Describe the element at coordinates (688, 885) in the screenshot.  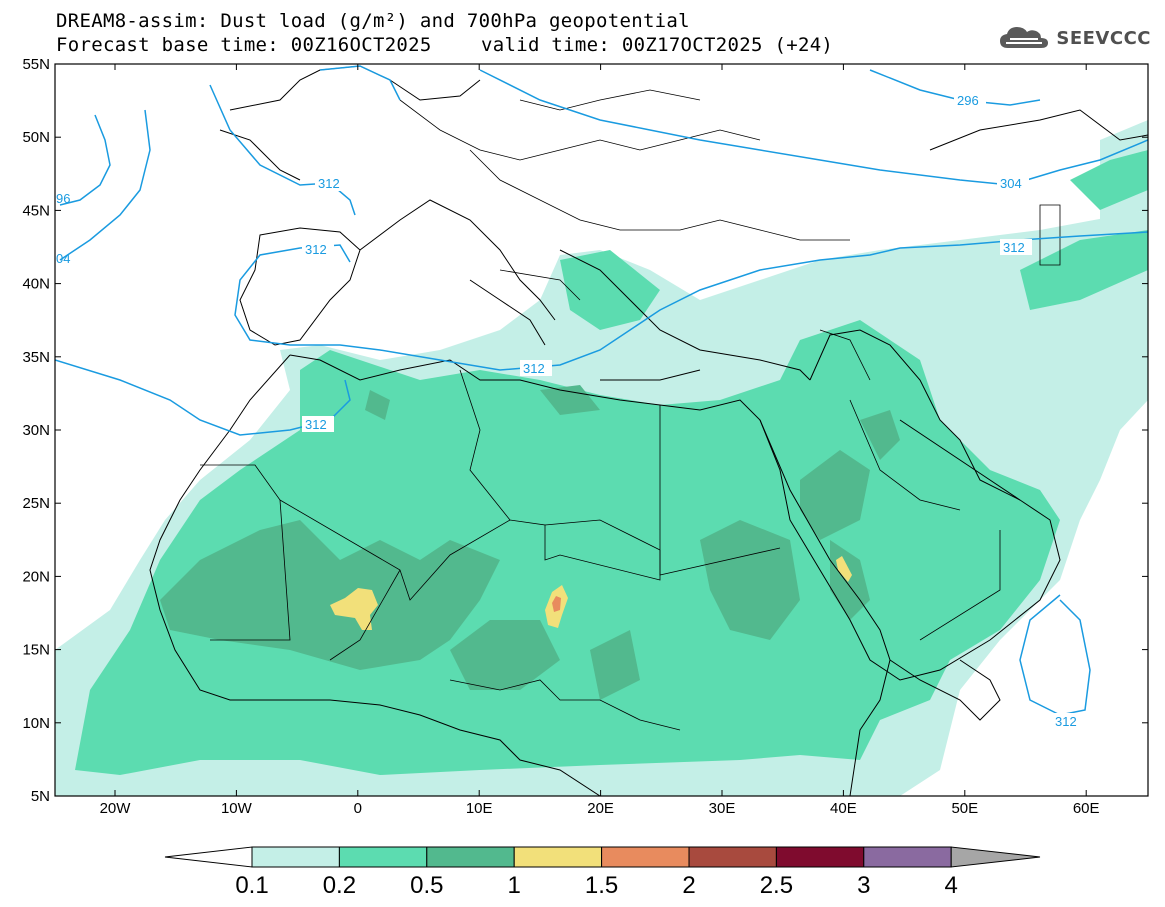
I see `colorbar-tick-label: 2` at that location.